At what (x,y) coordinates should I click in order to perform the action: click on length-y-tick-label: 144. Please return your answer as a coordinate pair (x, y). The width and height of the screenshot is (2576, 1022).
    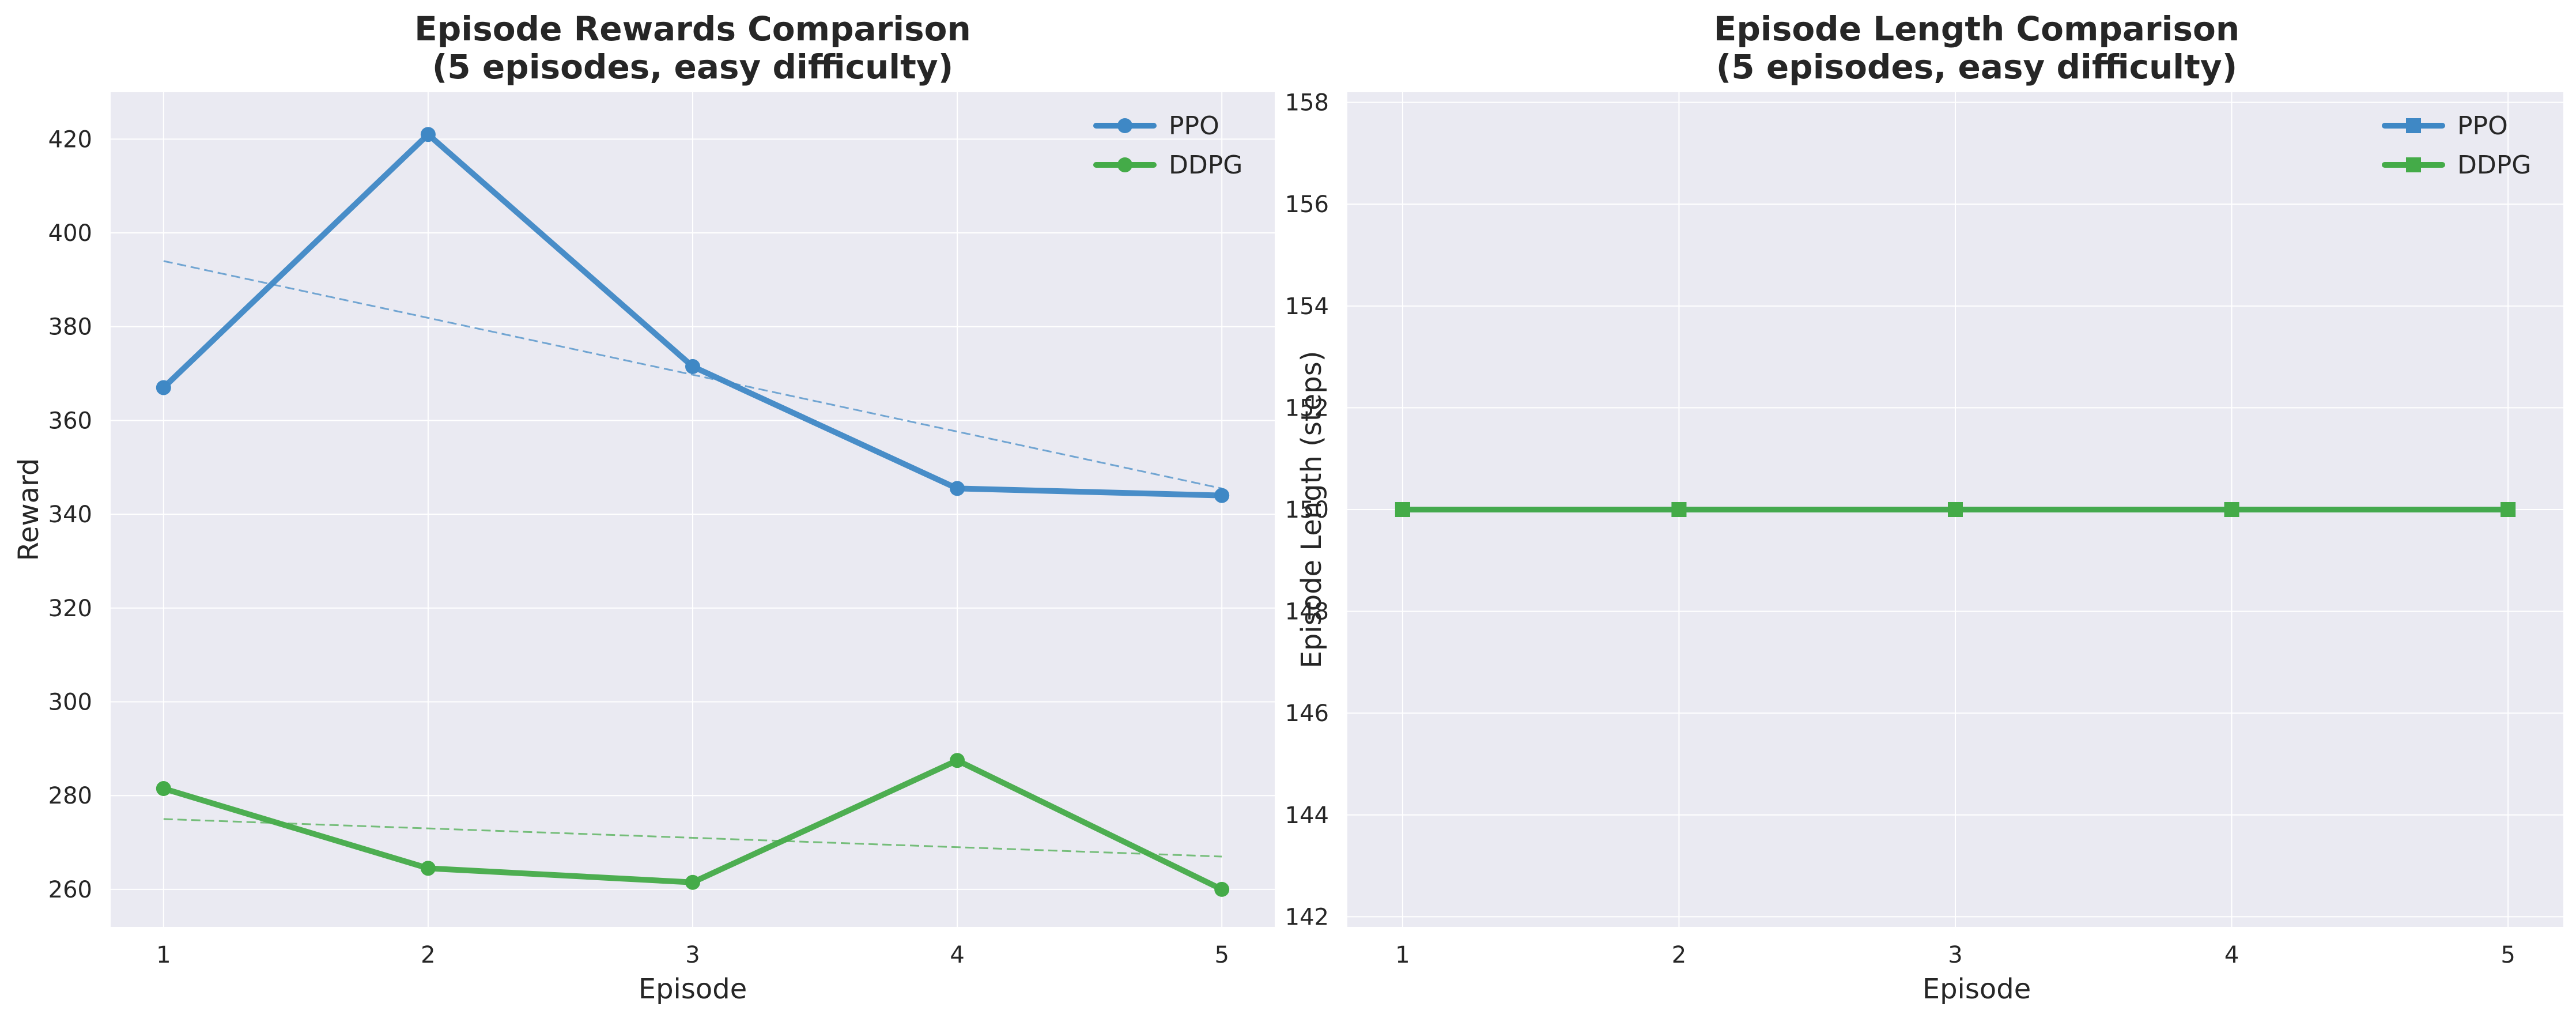
    Looking at the image, I should click on (1307, 815).